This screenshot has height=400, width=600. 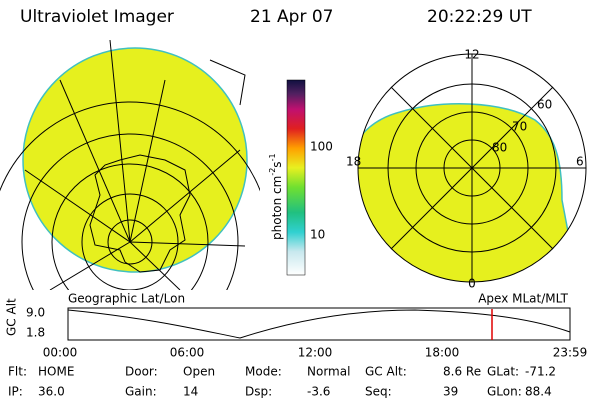 What do you see at coordinates (263, 372) in the screenshot?
I see `status-label: Mode:` at bounding box center [263, 372].